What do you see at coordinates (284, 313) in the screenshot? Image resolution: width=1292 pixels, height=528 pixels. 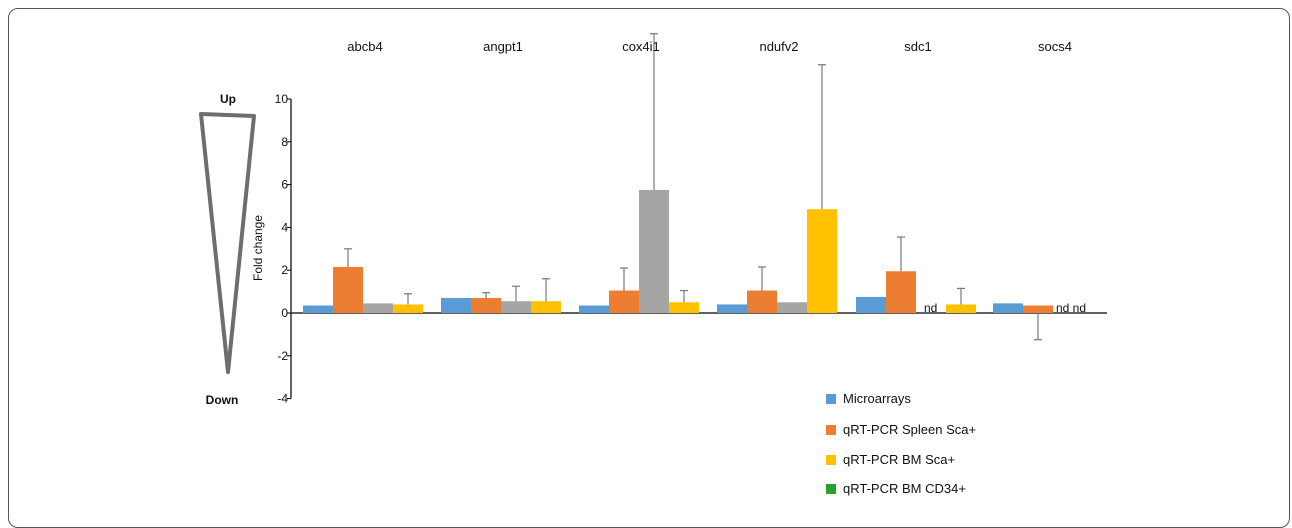 I see `y-tick-label: 0` at bounding box center [284, 313].